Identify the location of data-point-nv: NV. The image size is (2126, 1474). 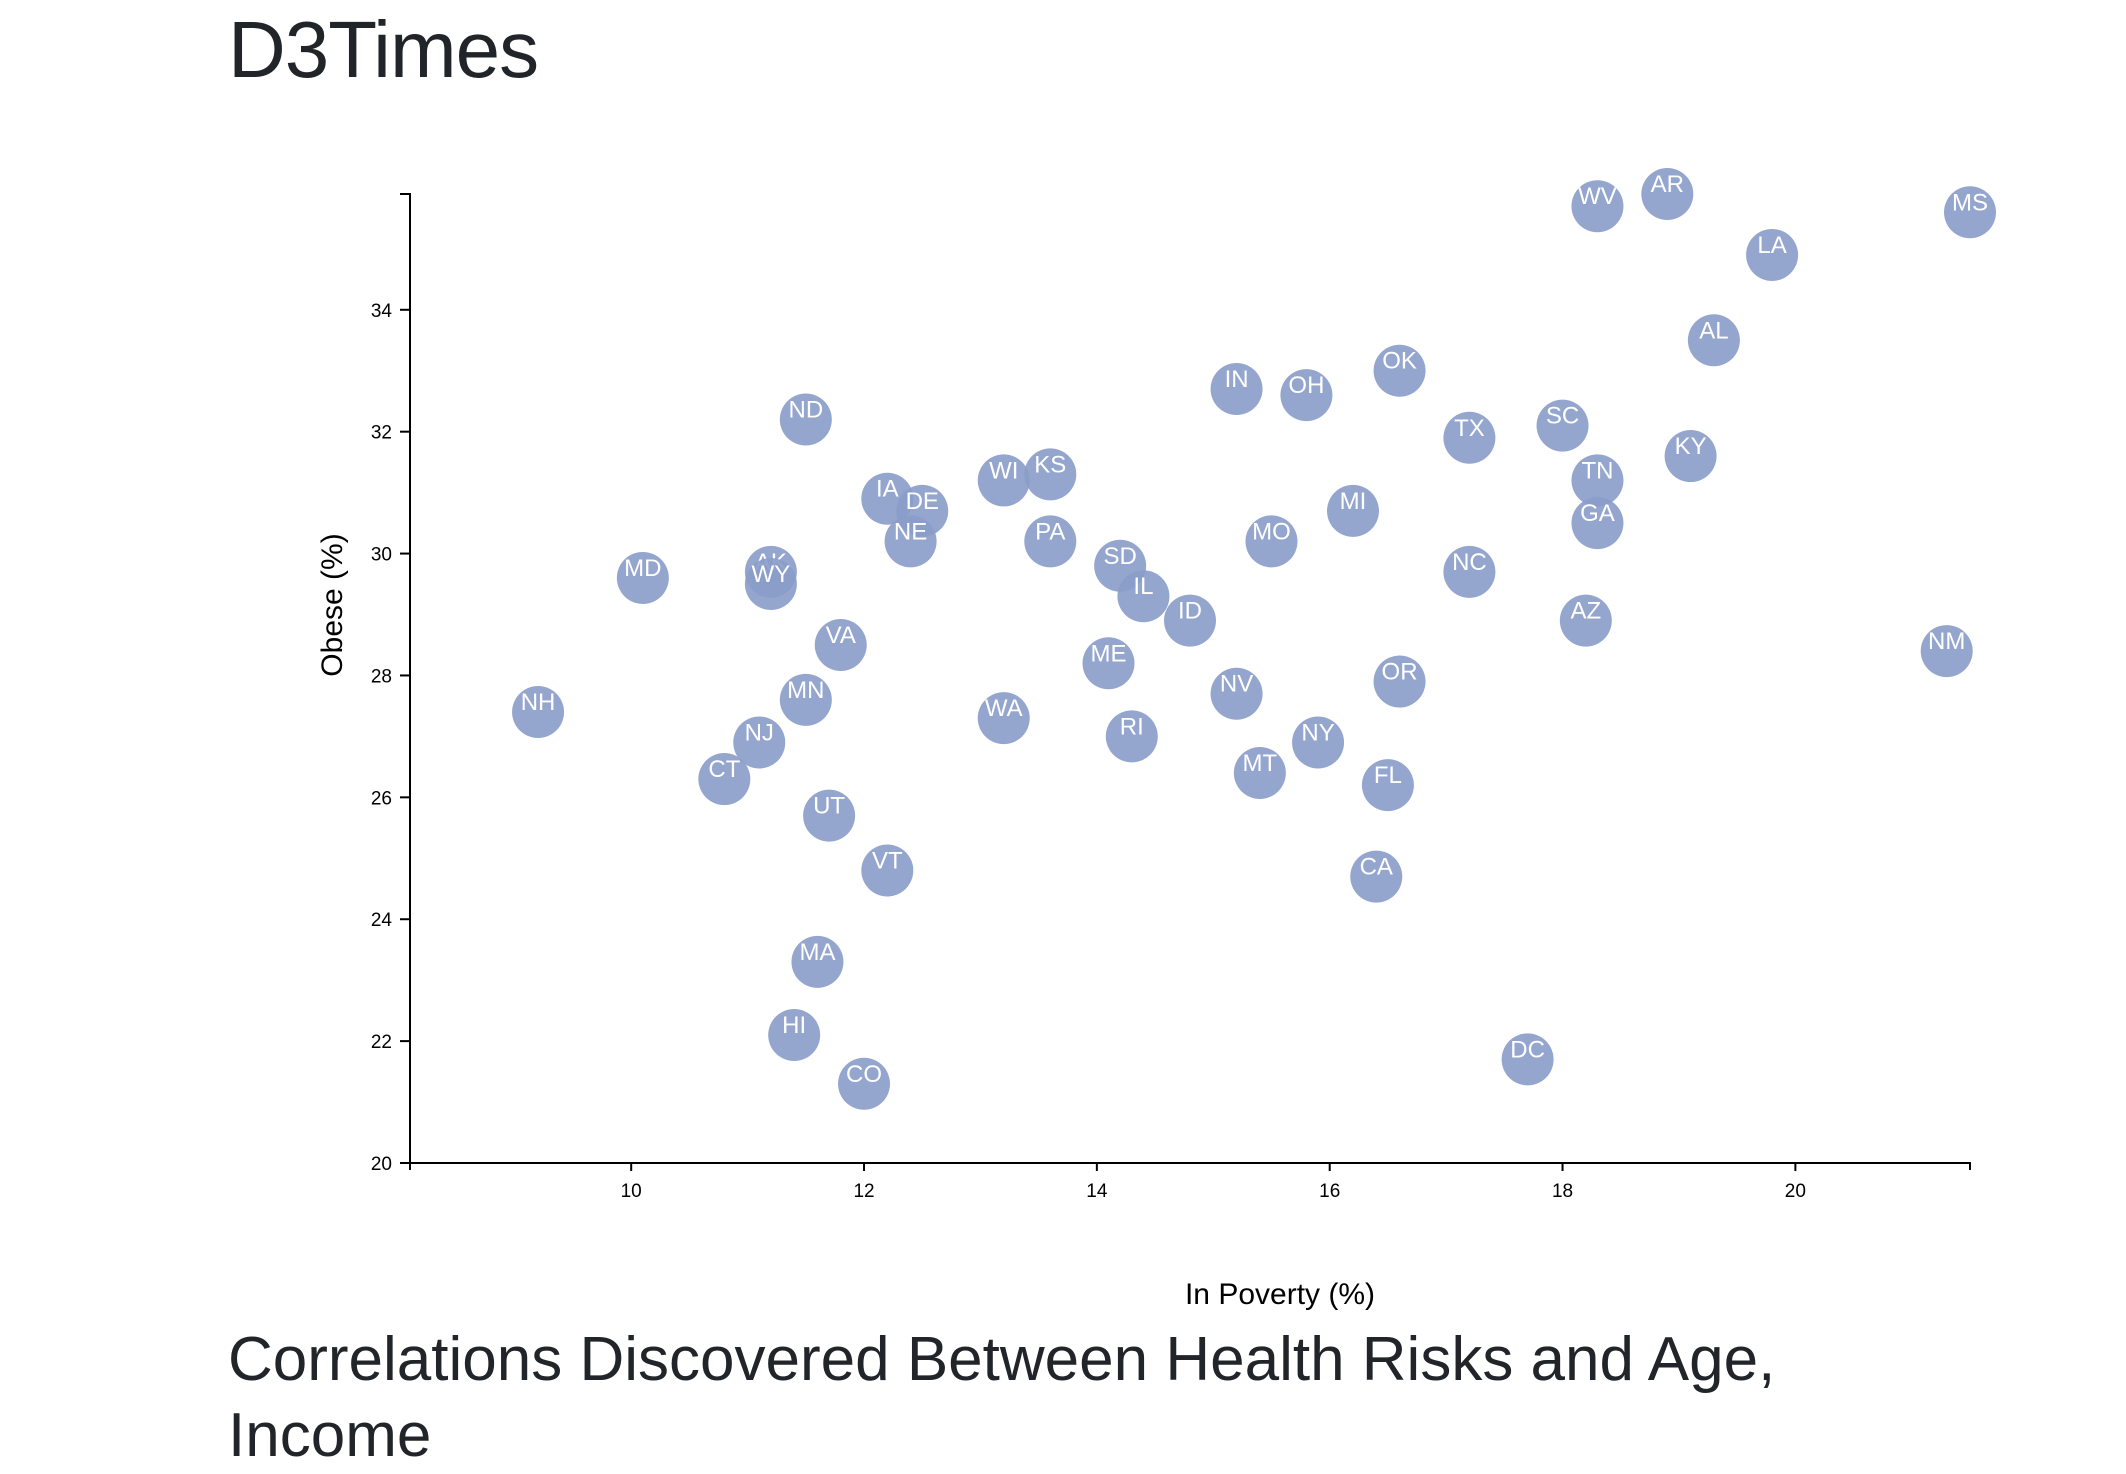
(1236, 693).